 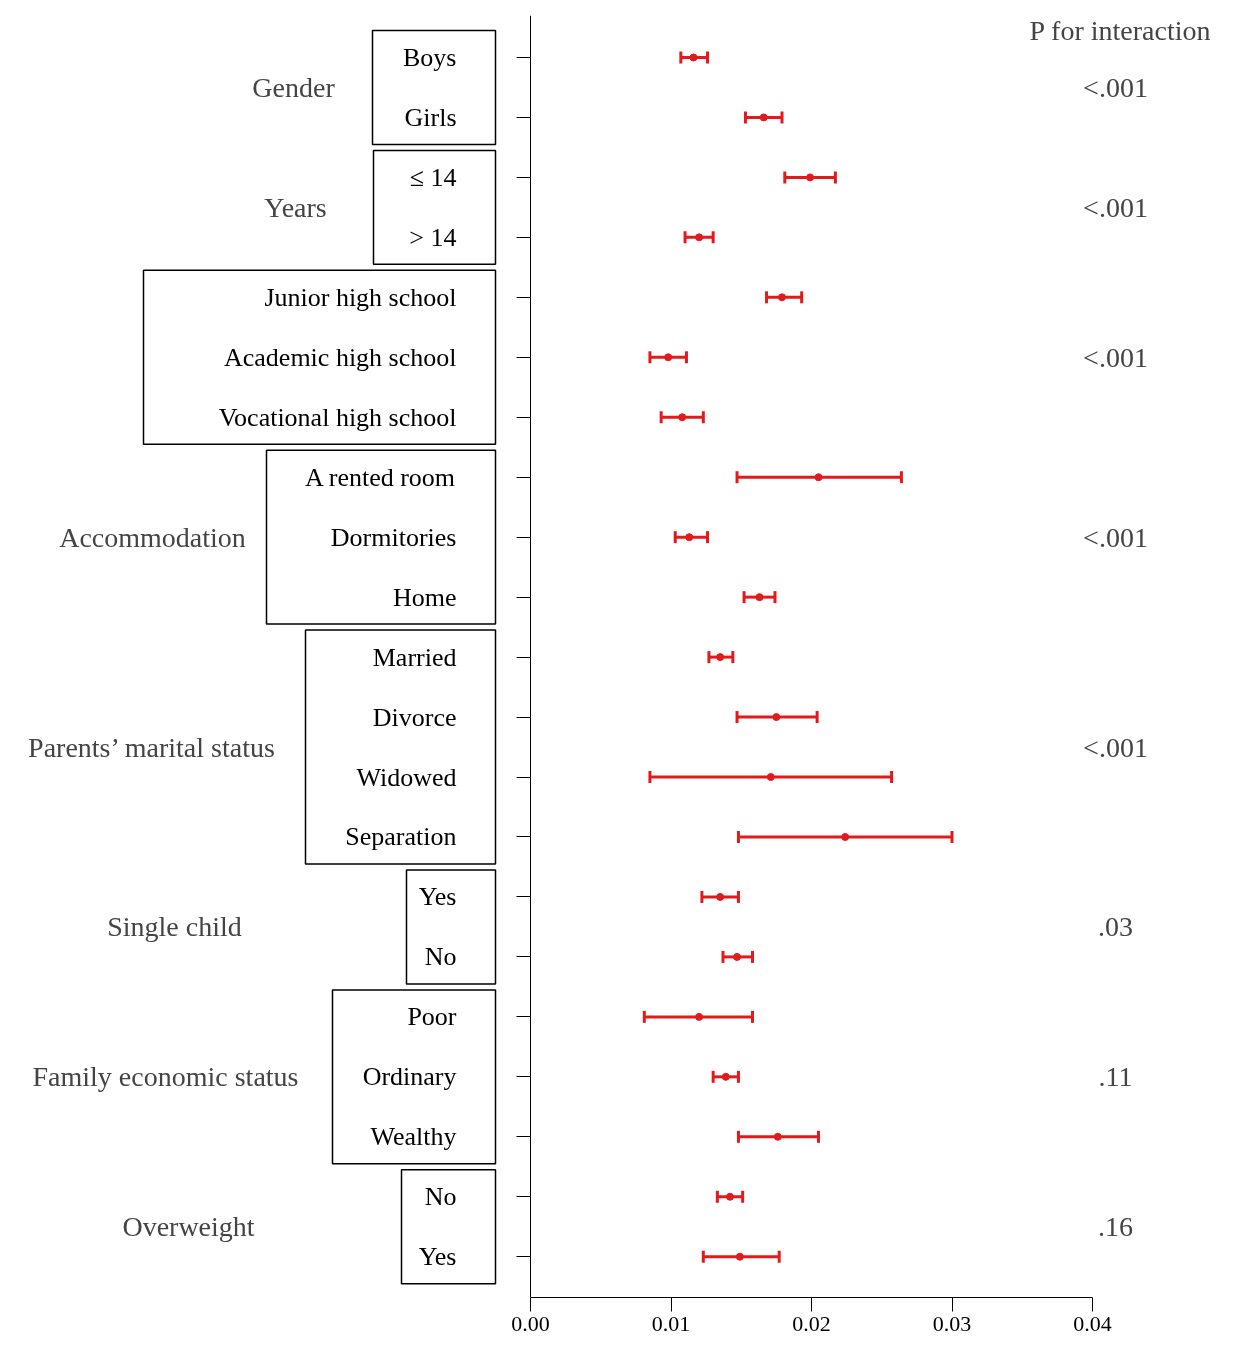 I want to click on y-tick-label: Married, so click(x=414, y=657).